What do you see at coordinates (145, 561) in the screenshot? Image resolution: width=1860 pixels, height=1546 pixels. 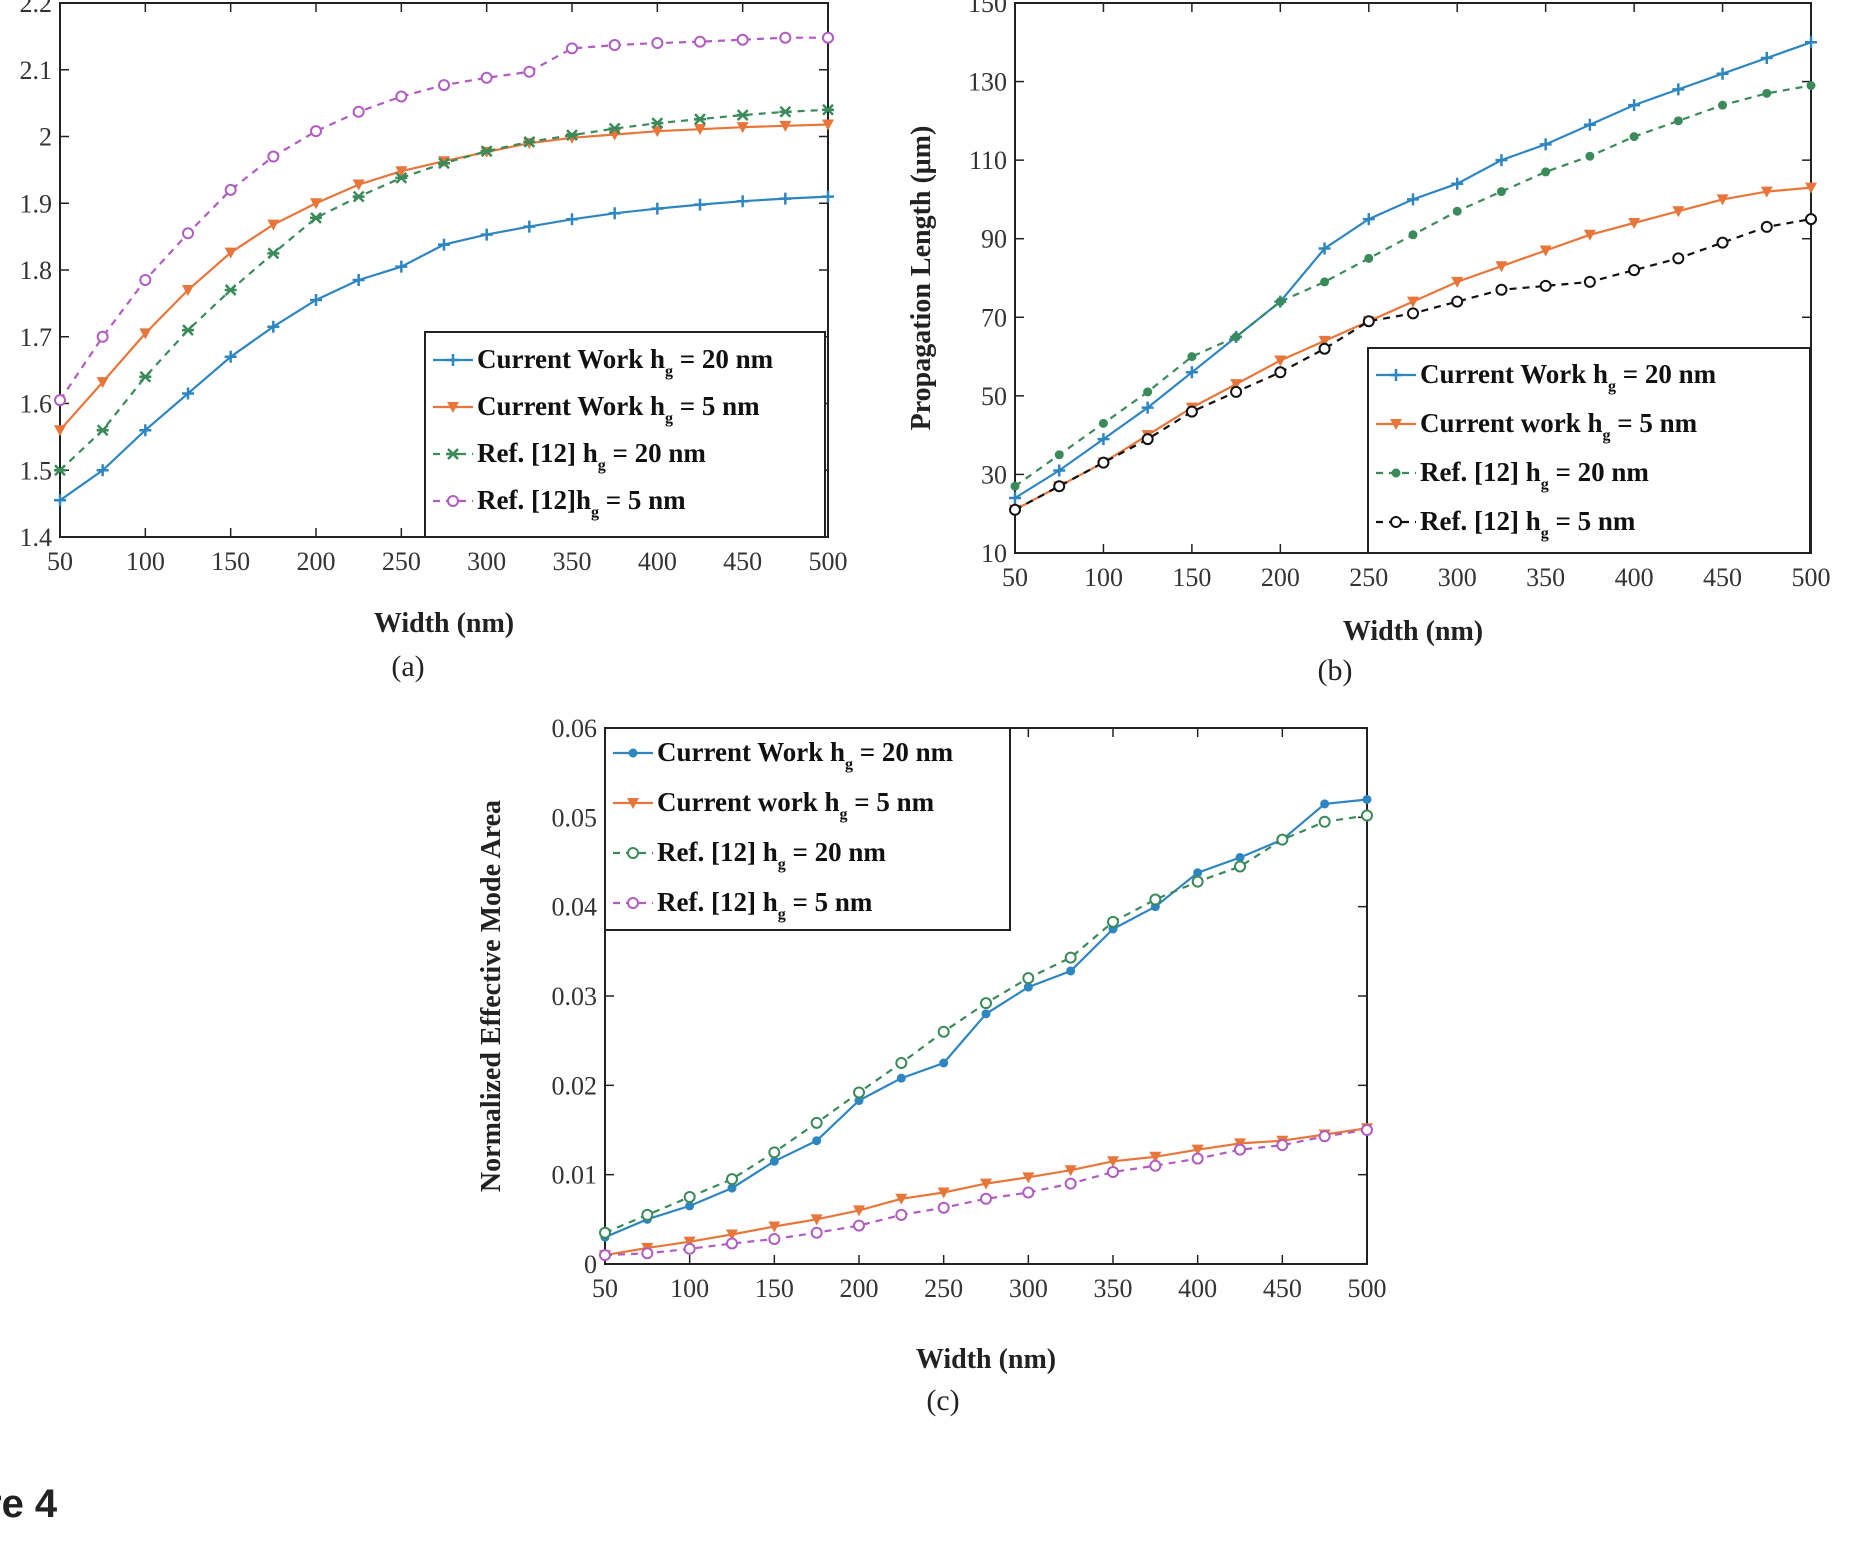 I see `x-tick-label: 100` at bounding box center [145, 561].